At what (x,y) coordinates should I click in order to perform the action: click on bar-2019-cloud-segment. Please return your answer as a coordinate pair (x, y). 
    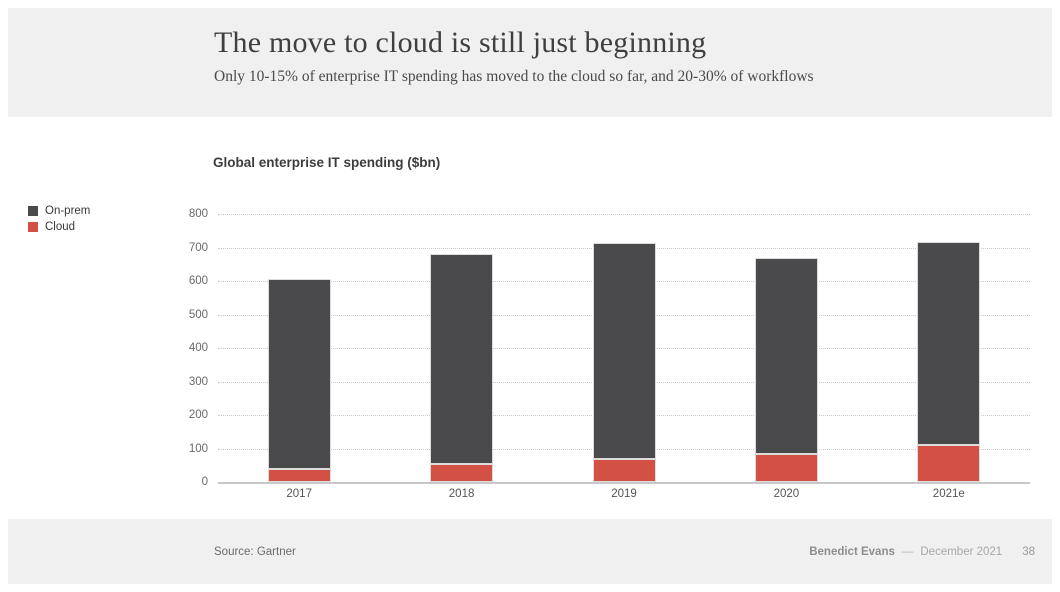
    Looking at the image, I should click on (624, 470).